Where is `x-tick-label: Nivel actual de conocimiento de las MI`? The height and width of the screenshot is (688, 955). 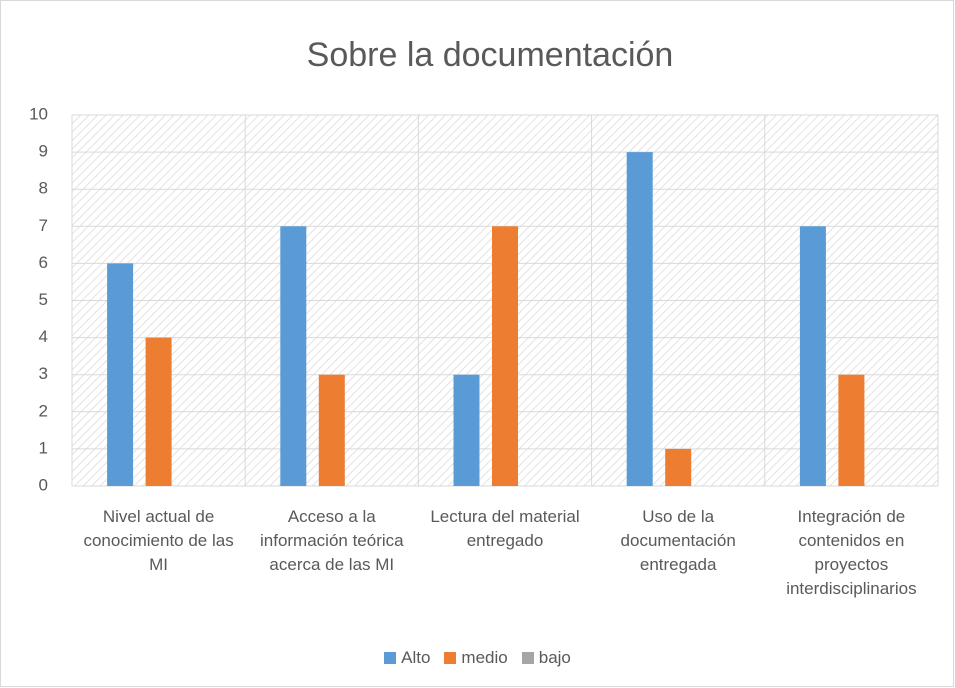
x-tick-label: Nivel actual de conocimiento de las MI is located at coordinates (158, 540).